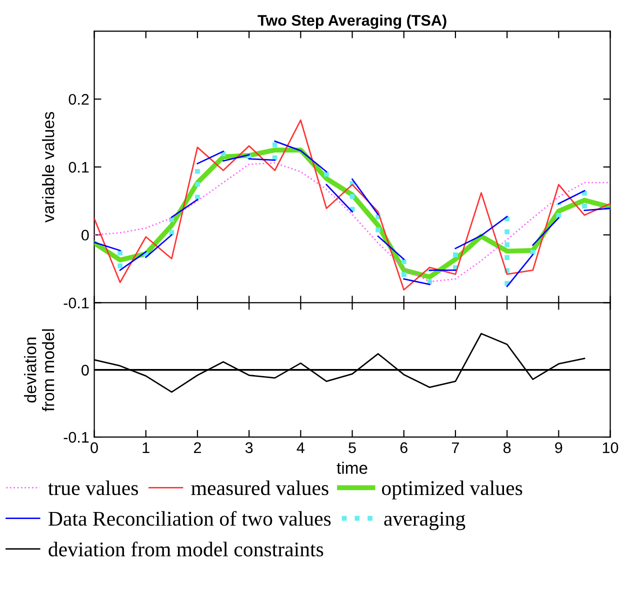 This screenshot has width=637, height=589. I want to click on y-axis-title: variable values, so click(48, 167).